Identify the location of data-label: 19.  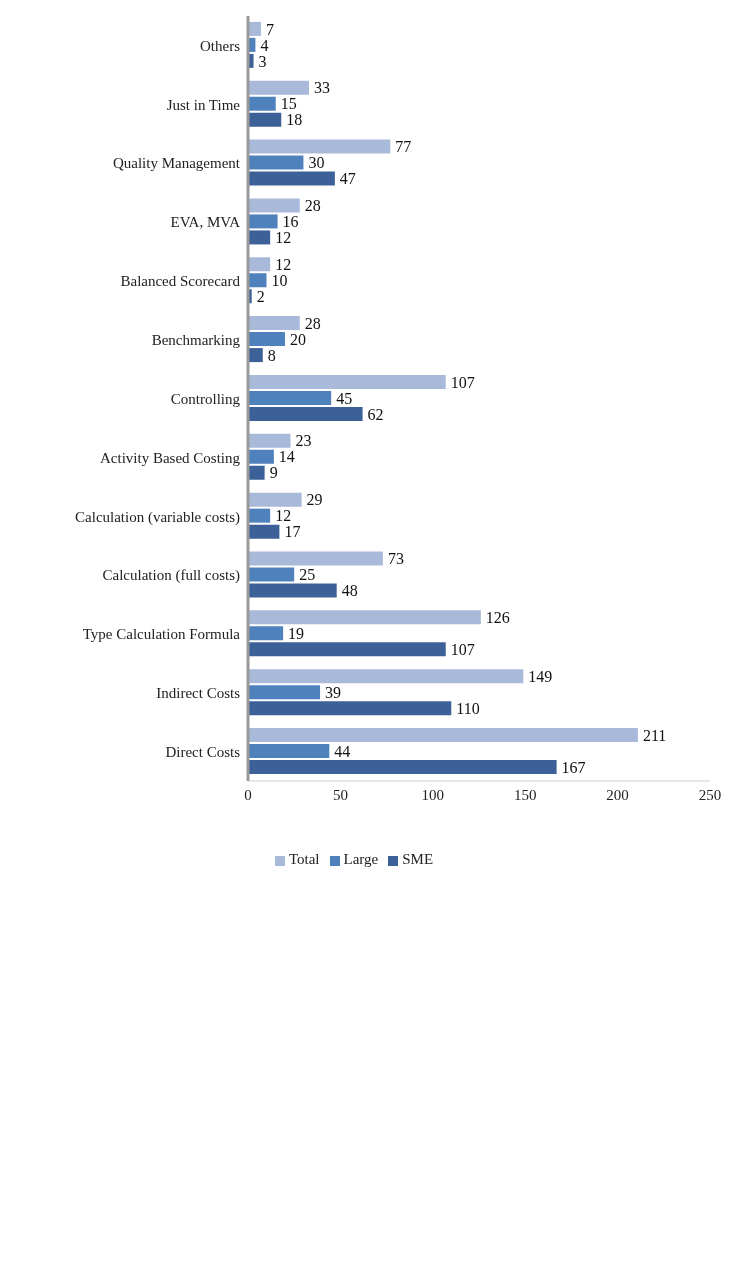
(296, 634).